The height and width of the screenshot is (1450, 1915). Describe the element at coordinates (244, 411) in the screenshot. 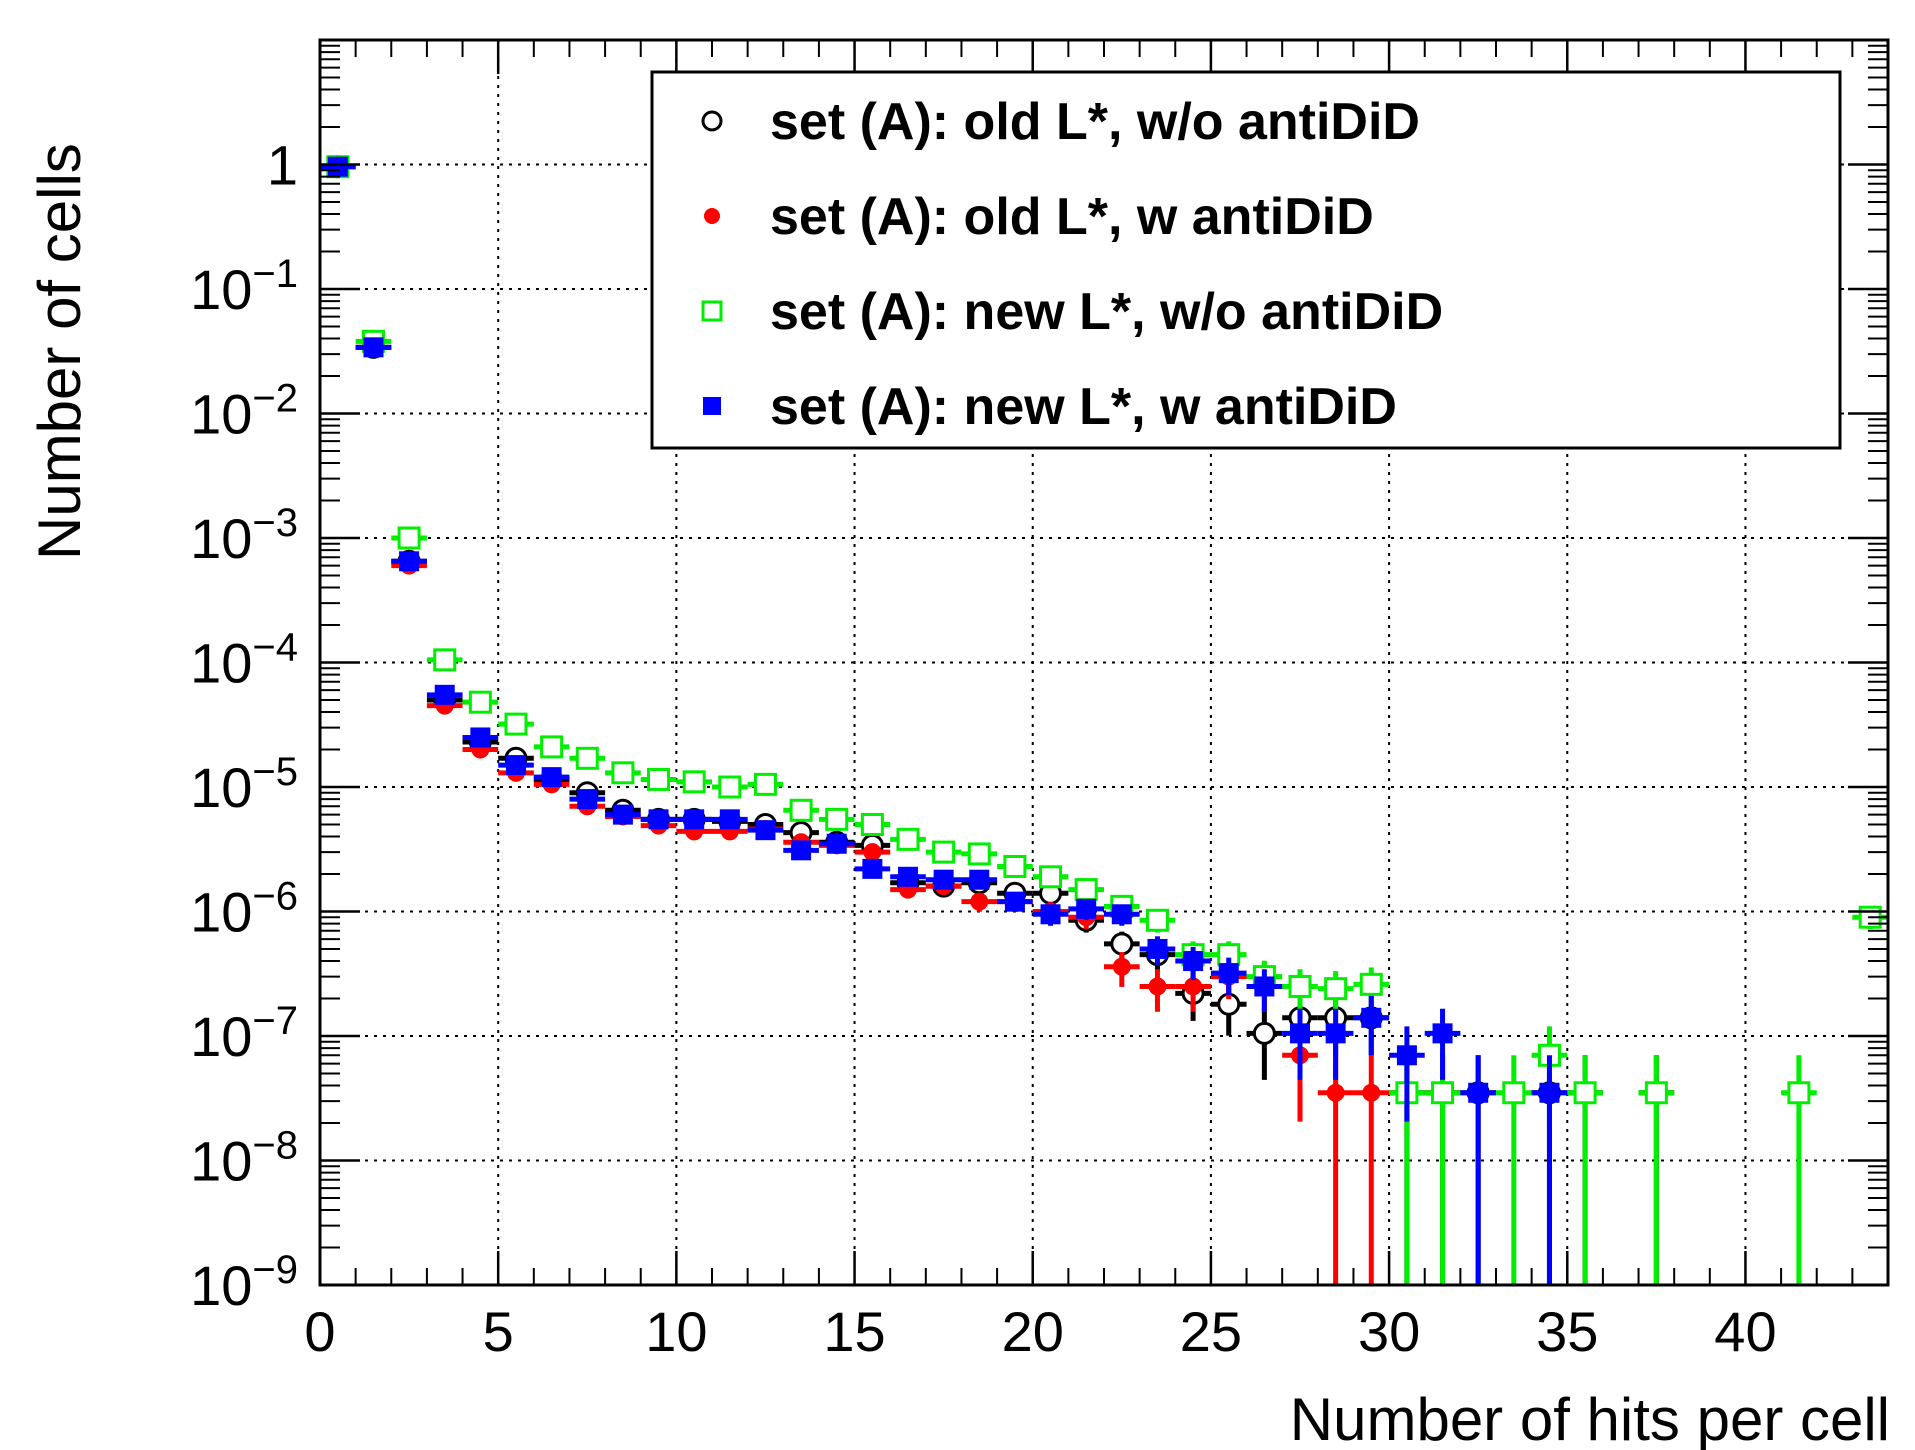

I see `y-tick-label: 10⁻²` at that location.